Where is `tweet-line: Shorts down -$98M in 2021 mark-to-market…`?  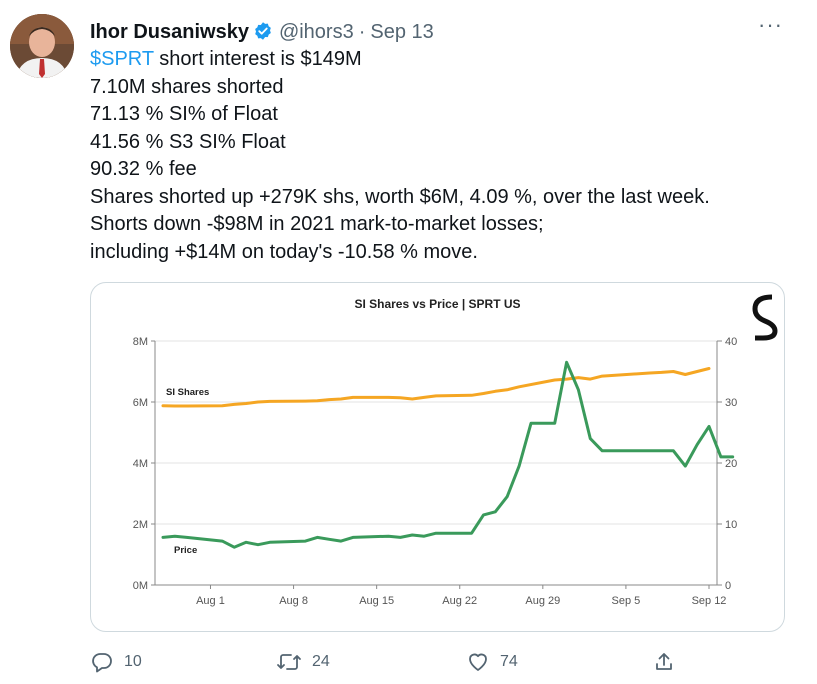 tweet-line: Shorts down -$98M in 2021 mark-to-market… is located at coordinates (317, 224).